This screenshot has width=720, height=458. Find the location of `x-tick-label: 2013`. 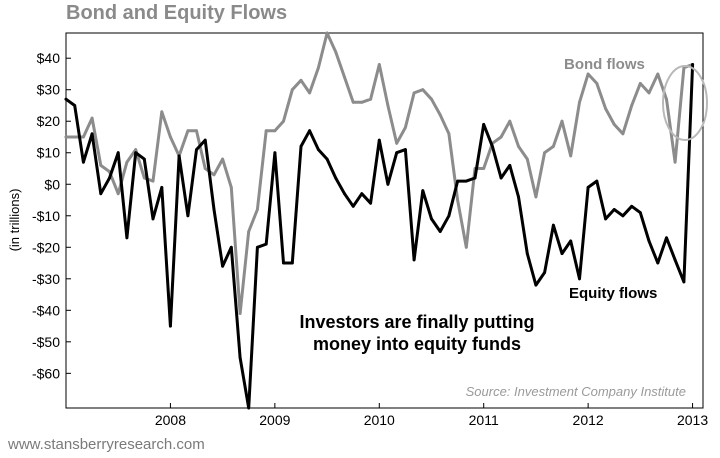

x-tick-label: 2013 is located at coordinates (692, 420).